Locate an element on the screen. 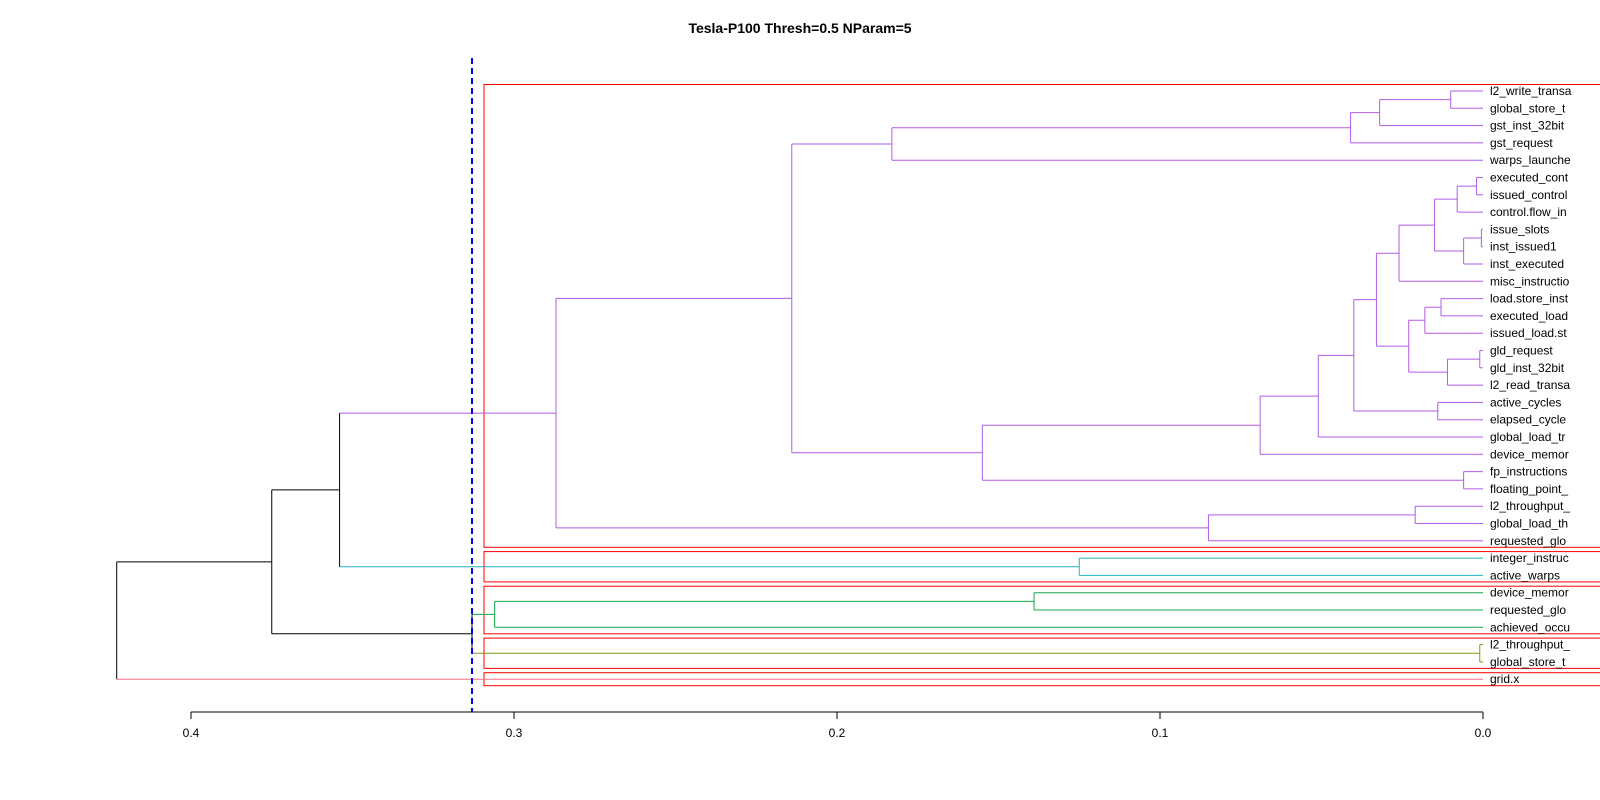  leaf-label: issued_control is located at coordinates (1528, 195).